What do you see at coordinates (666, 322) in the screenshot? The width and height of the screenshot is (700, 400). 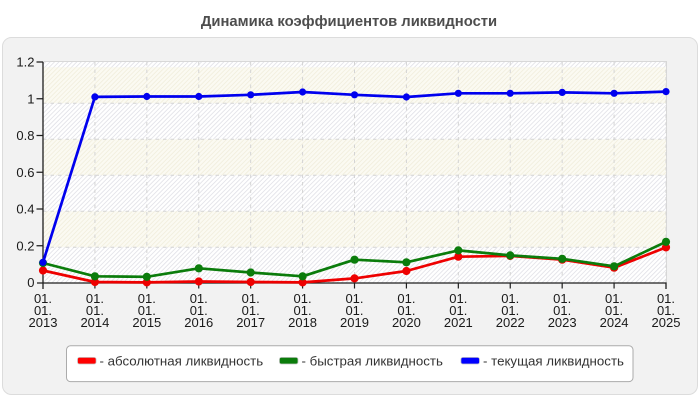 I see `svg-text: 2025` at bounding box center [666, 322].